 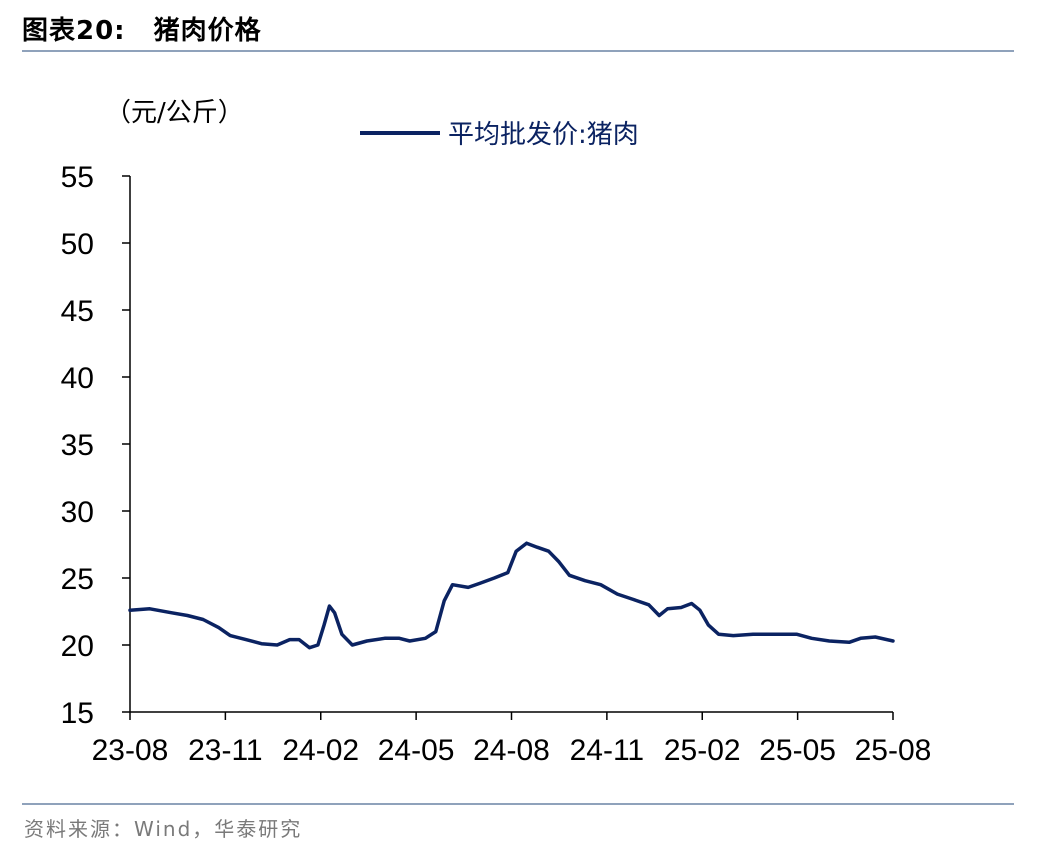 What do you see at coordinates (174, 113) in the screenshot?
I see `y-axis-unit-label: （元/公斤）` at bounding box center [174, 113].